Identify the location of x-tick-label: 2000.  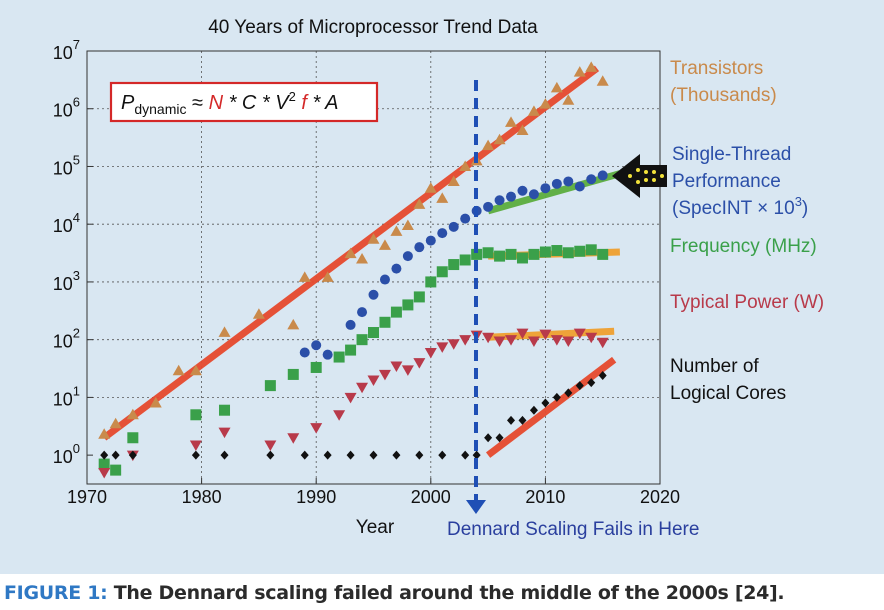
(431, 497).